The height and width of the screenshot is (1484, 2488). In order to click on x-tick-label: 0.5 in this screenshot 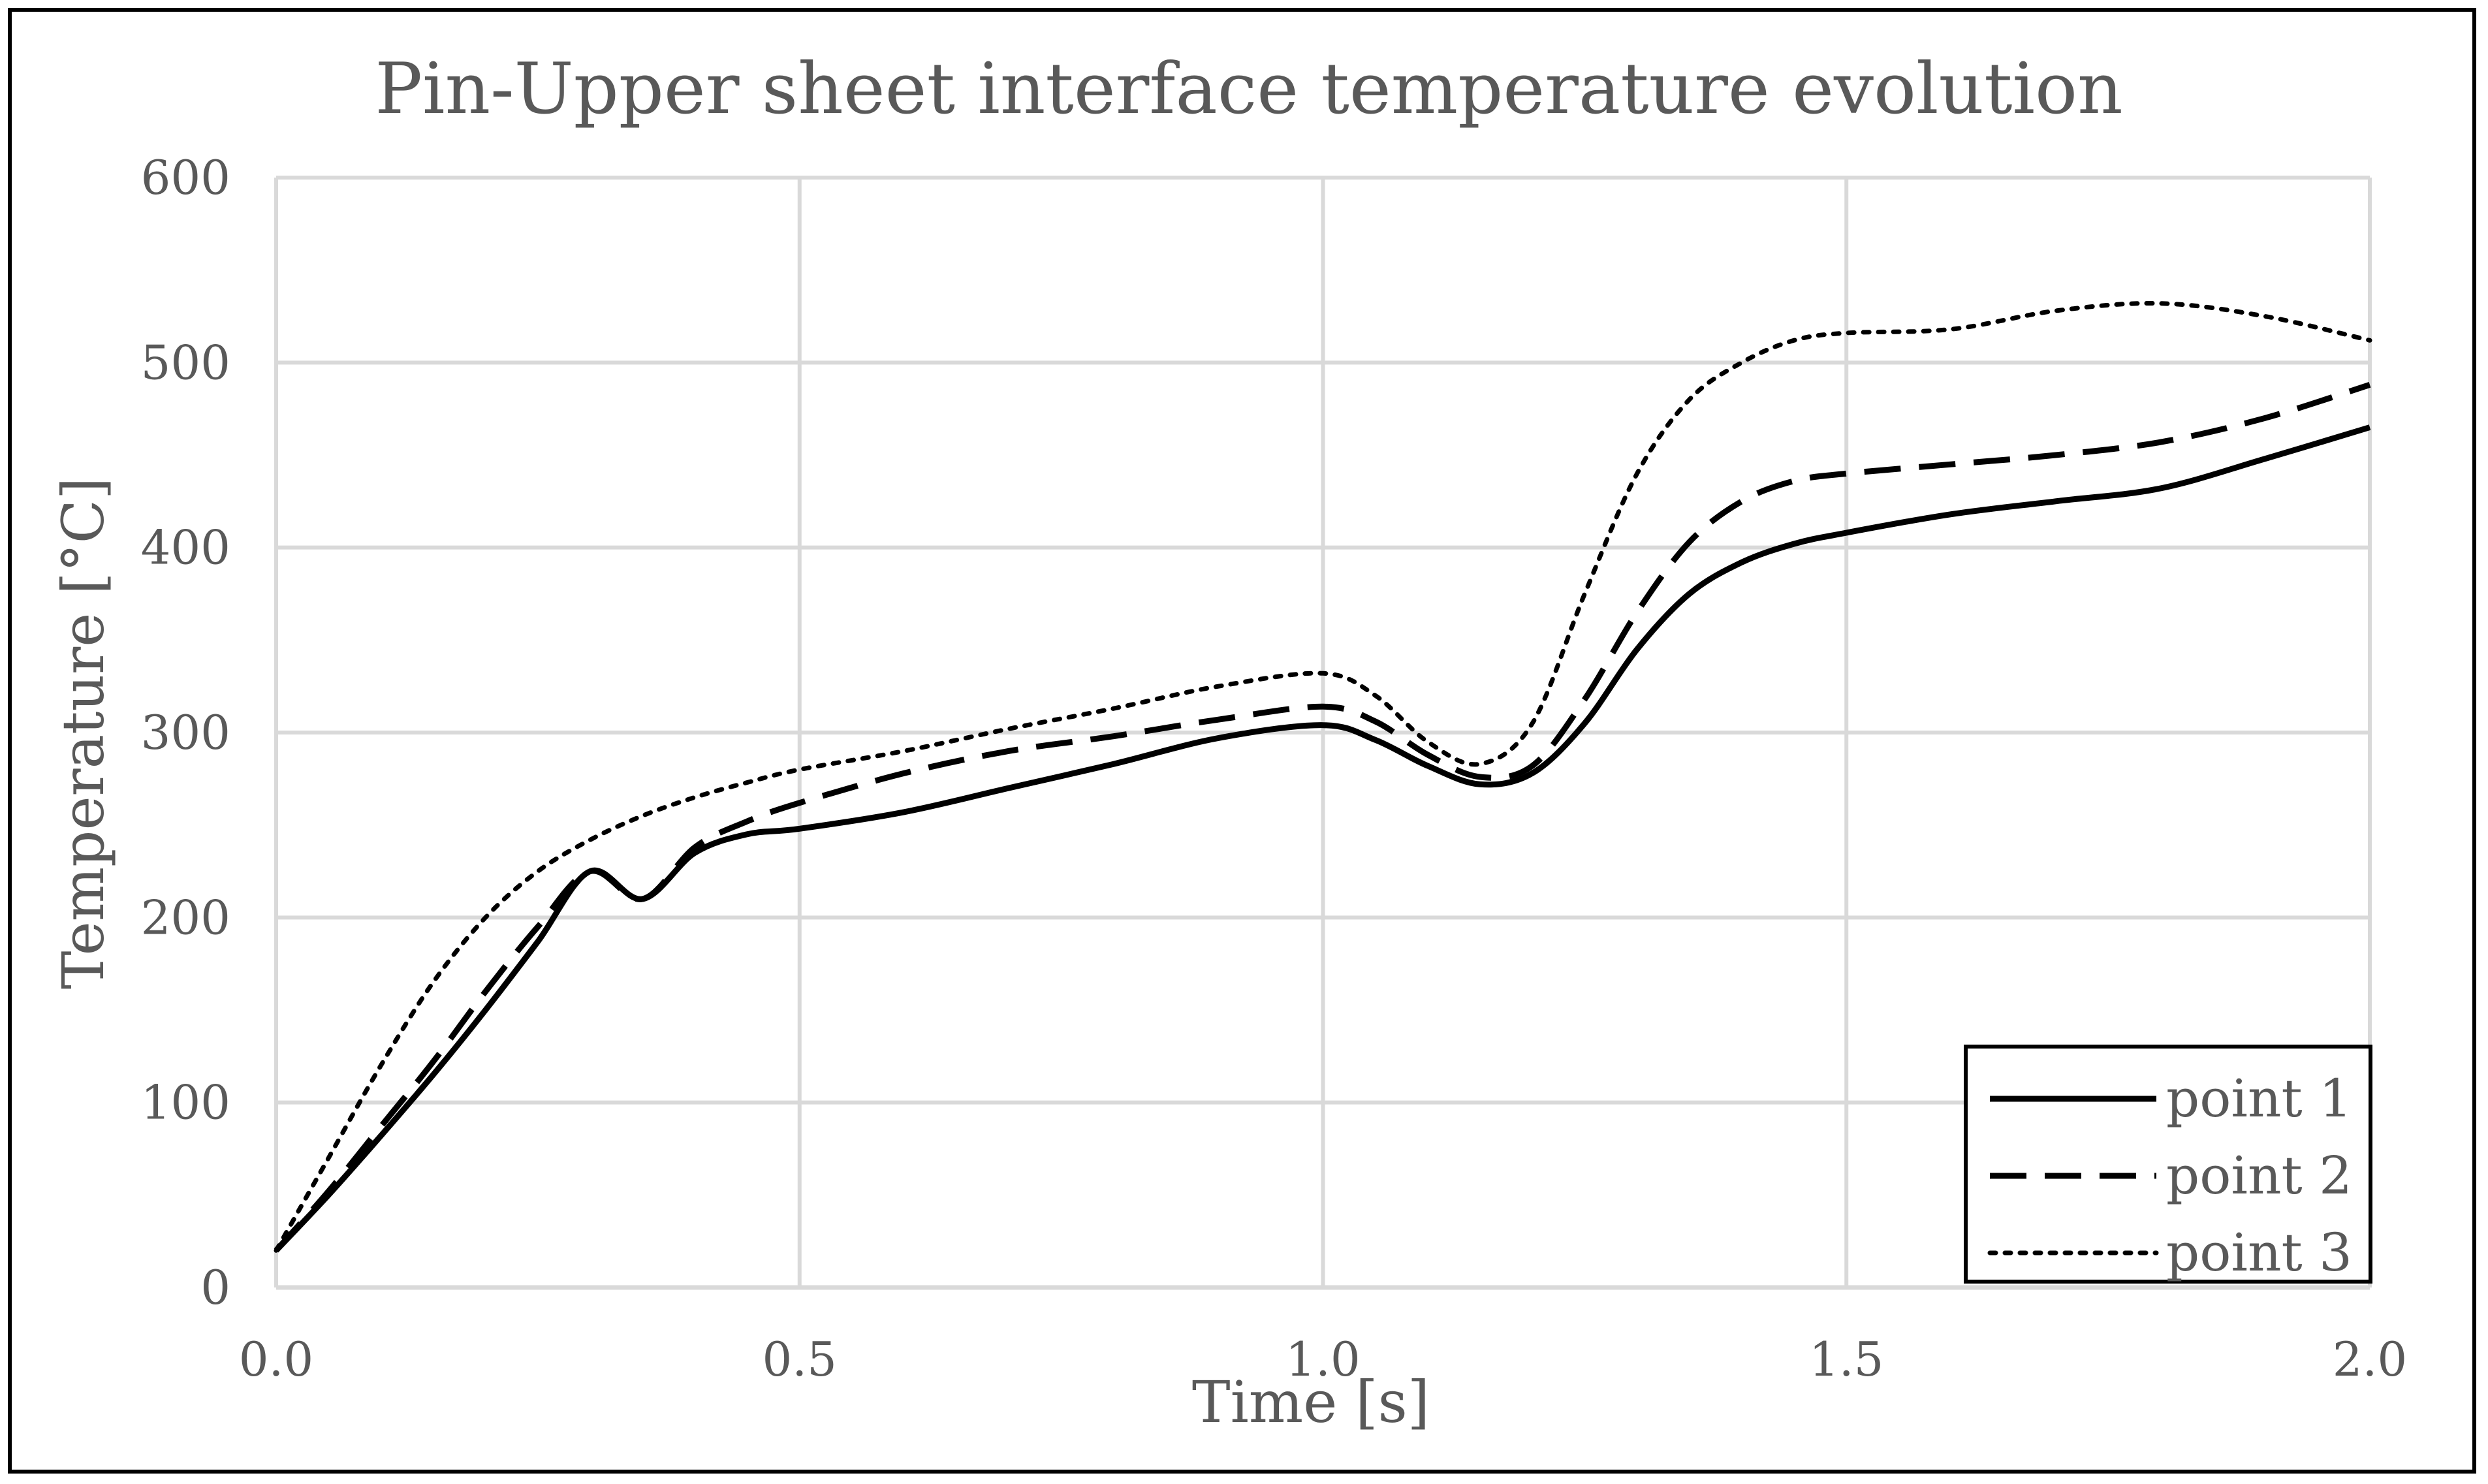, I will do `click(799, 1359)`.